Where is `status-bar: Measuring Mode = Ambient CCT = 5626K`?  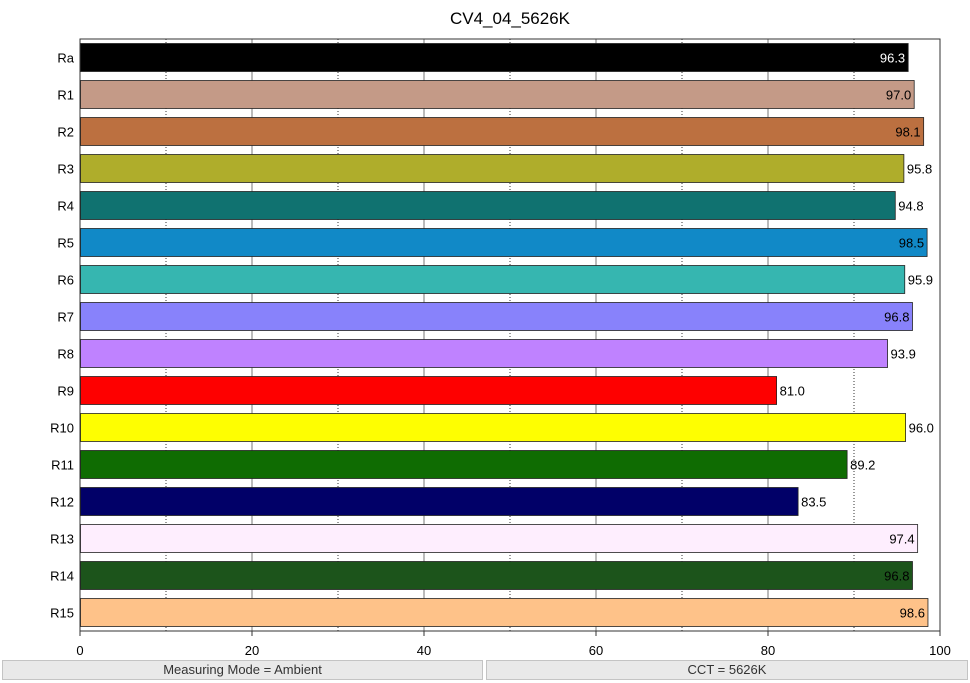
status-bar: Measuring Mode = Ambient CCT = 5626K is located at coordinates (485, 671).